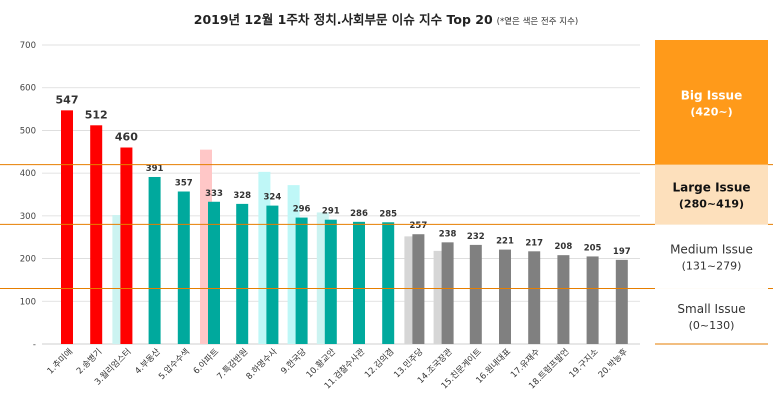  Describe the element at coordinates (538, 21) in the screenshot. I see `chart-title-note: (*옅은 색은 전주 지수)` at that location.